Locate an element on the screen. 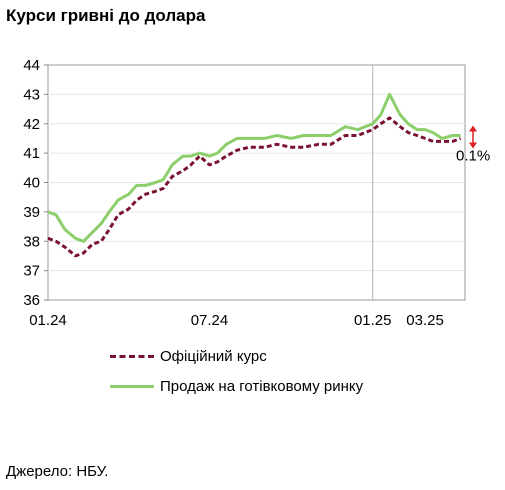 The width and height of the screenshot is (505, 490). legend-label-official: Офіційний курс is located at coordinates (213, 356).